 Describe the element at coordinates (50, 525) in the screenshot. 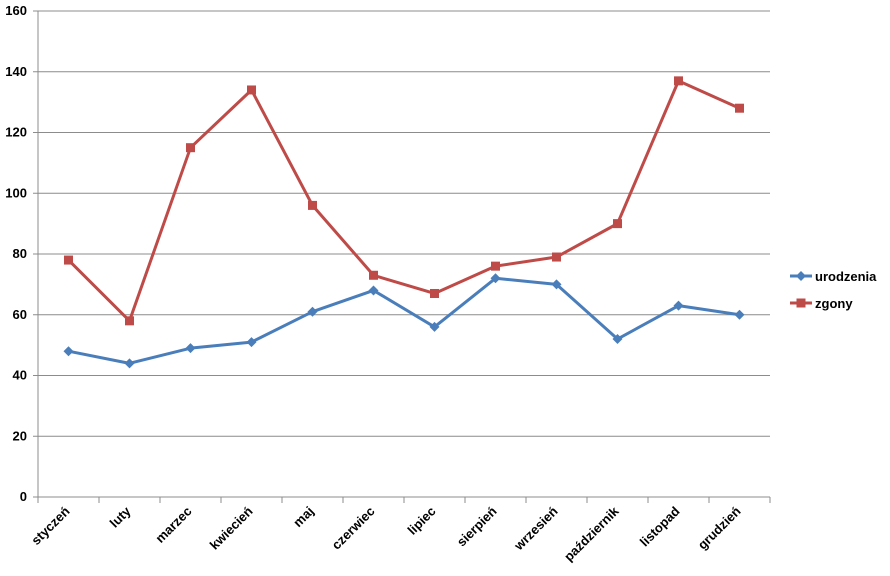

I see `x-tick-label: styczeń` at that location.